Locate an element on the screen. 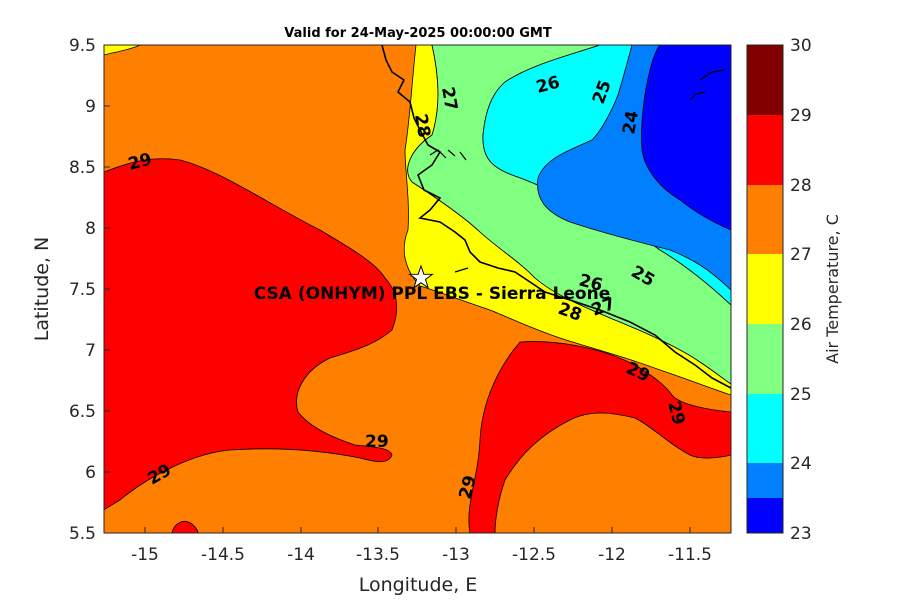 The height and width of the screenshot is (604, 900). coastline-islands is located at coordinates (577, 171).